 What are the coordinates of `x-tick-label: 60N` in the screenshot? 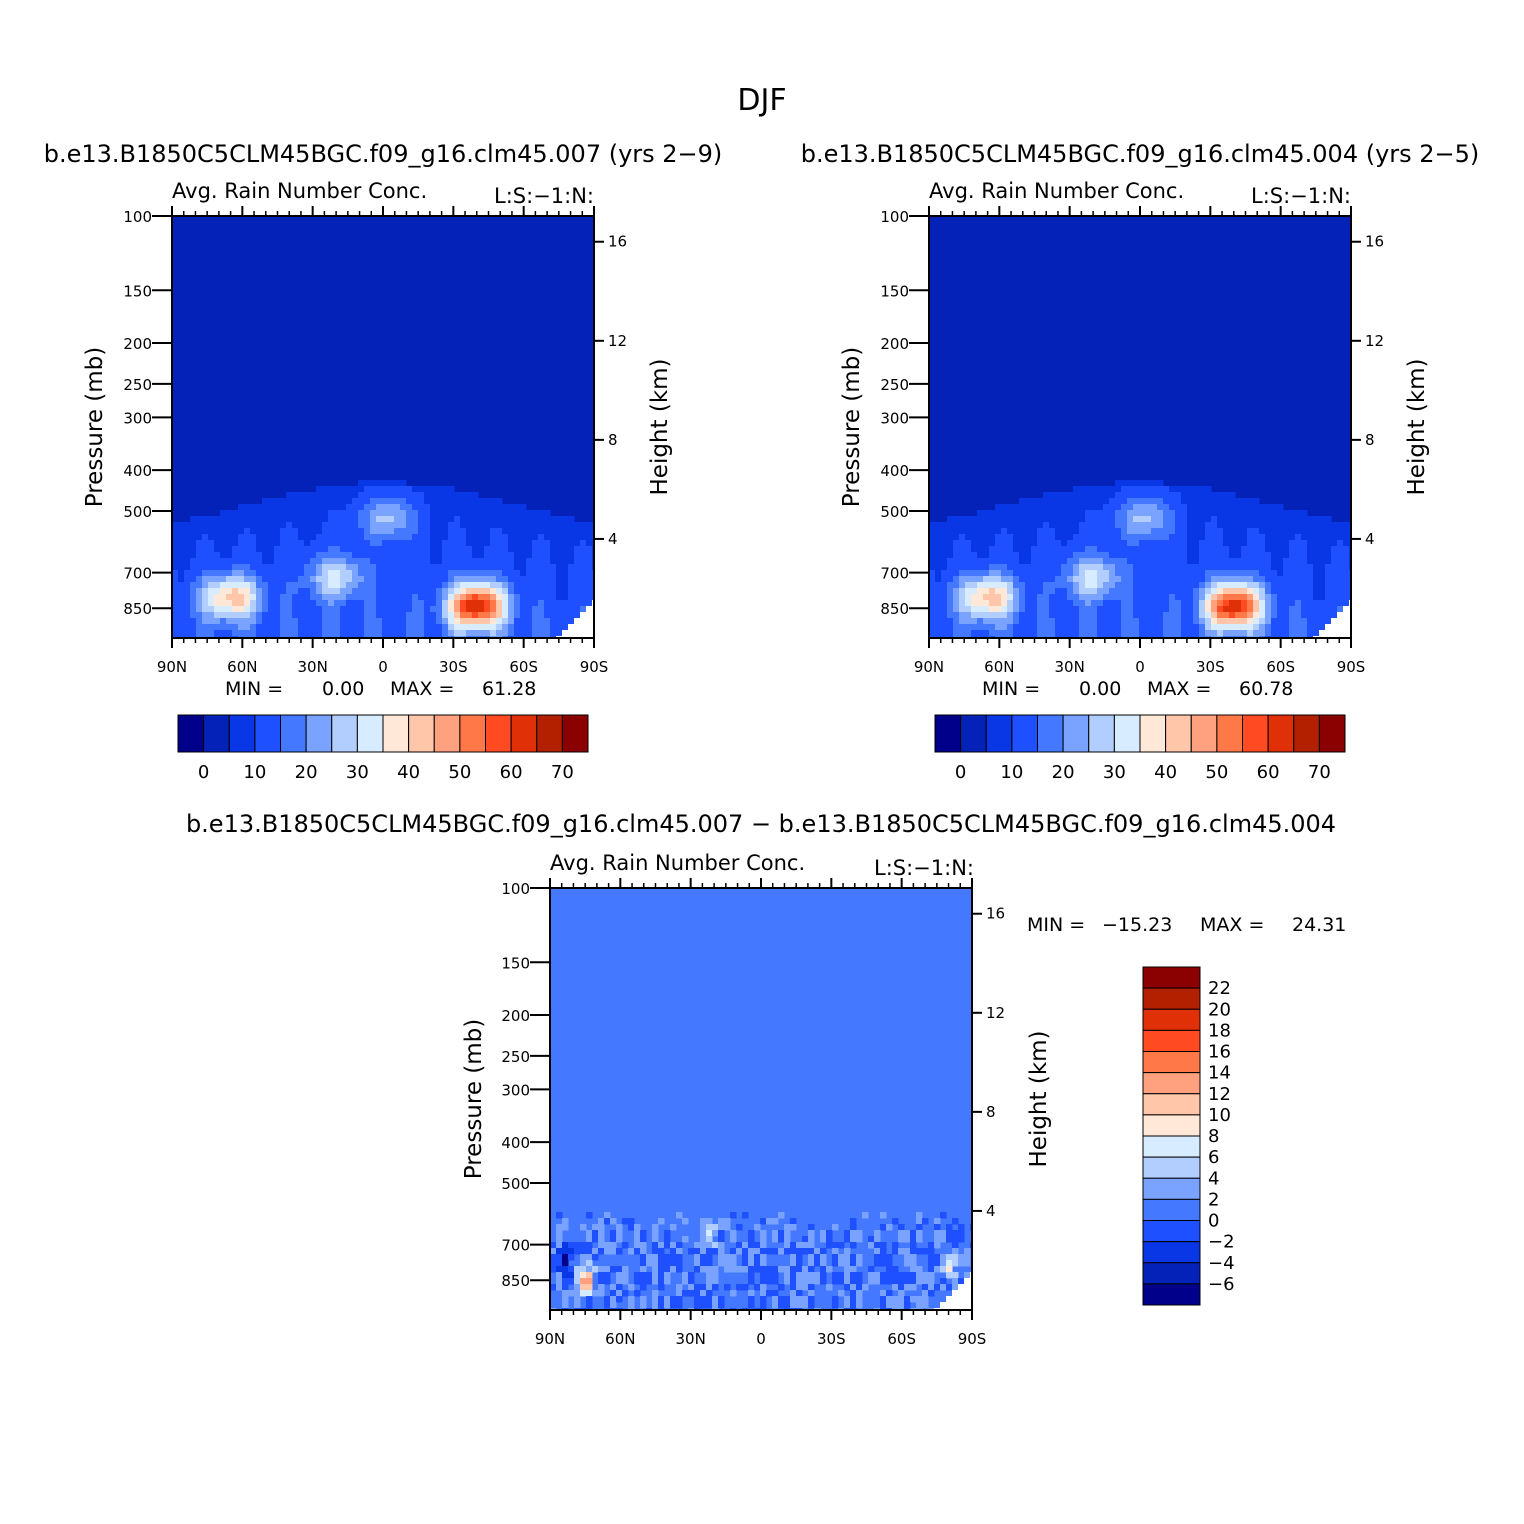 It's located at (242, 667).